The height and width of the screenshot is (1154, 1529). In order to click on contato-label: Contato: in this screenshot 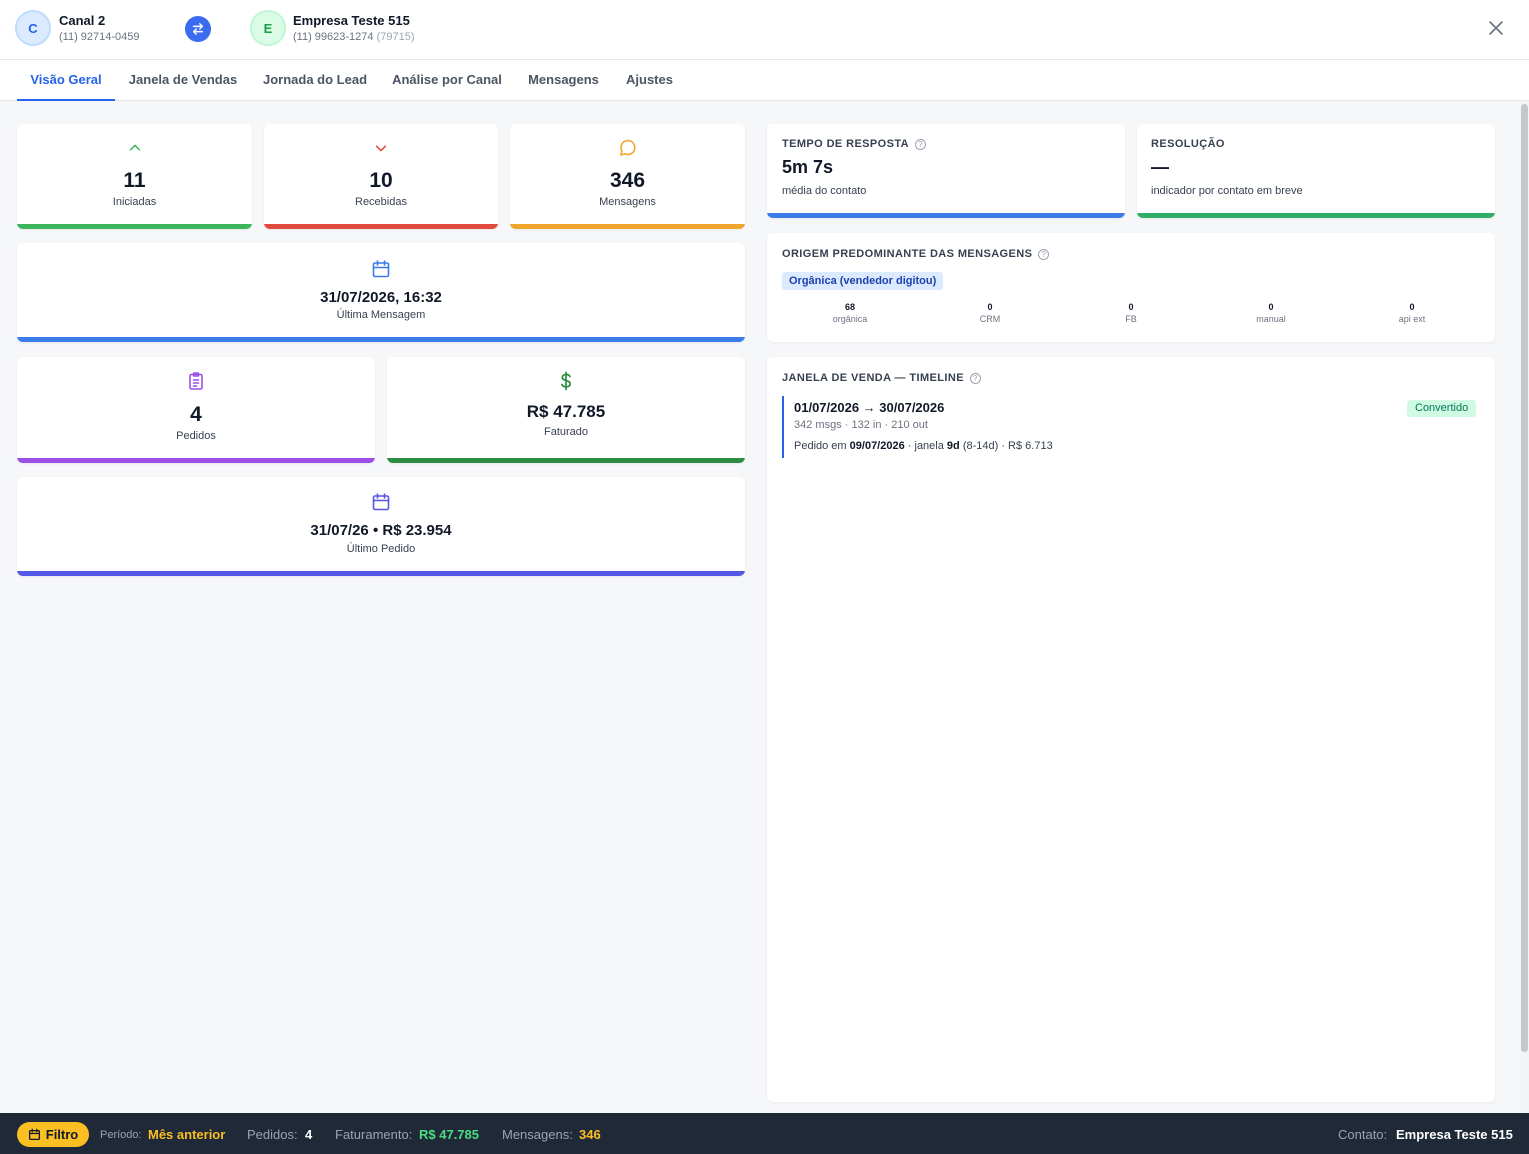, I will do `click(1363, 1134)`.